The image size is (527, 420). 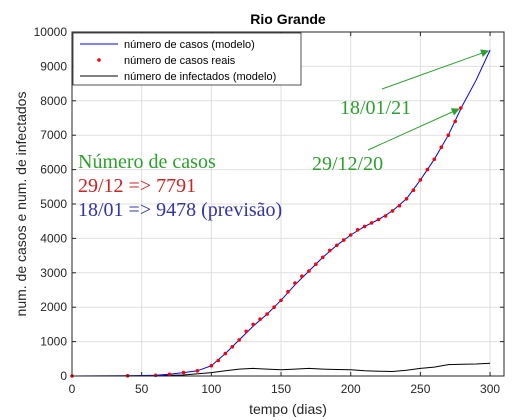 What do you see at coordinates (347, 164) in the screenshot?
I see `annotation-label-291220: 29/12/20` at bounding box center [347, 164].